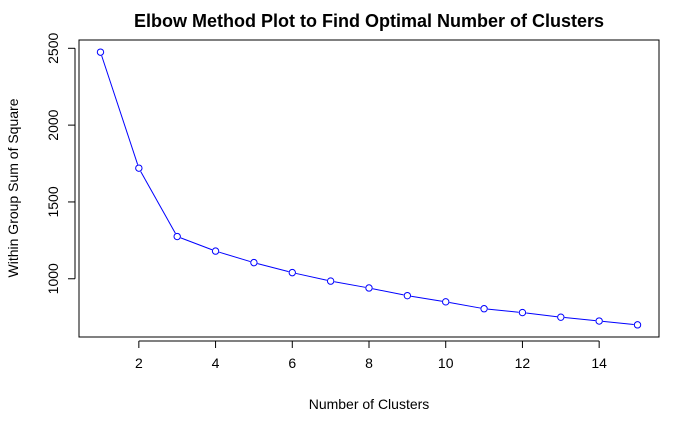  I want to click on x-axis: 2 4 6 8 10 12 14, so click(371, 355).